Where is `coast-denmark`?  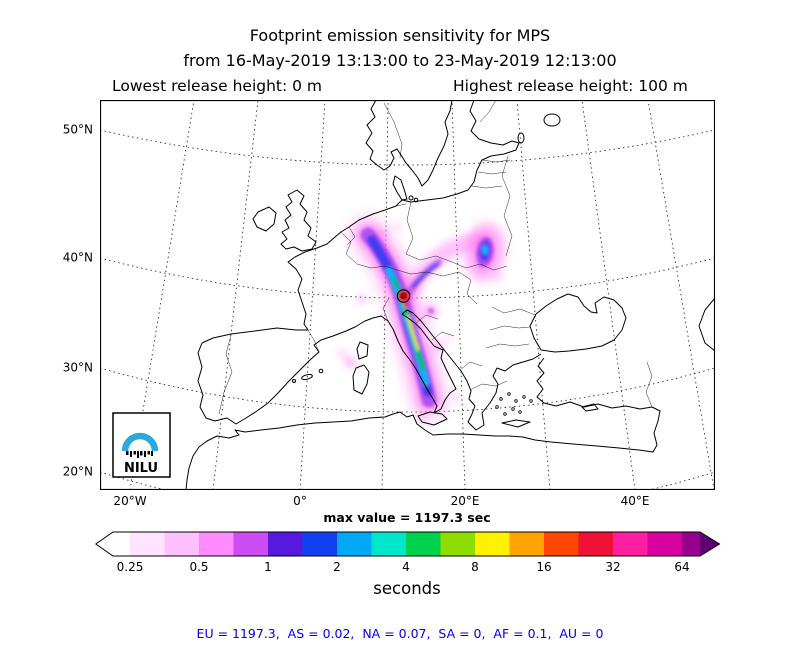
coast-denmark is located at coordinates (400, 188).